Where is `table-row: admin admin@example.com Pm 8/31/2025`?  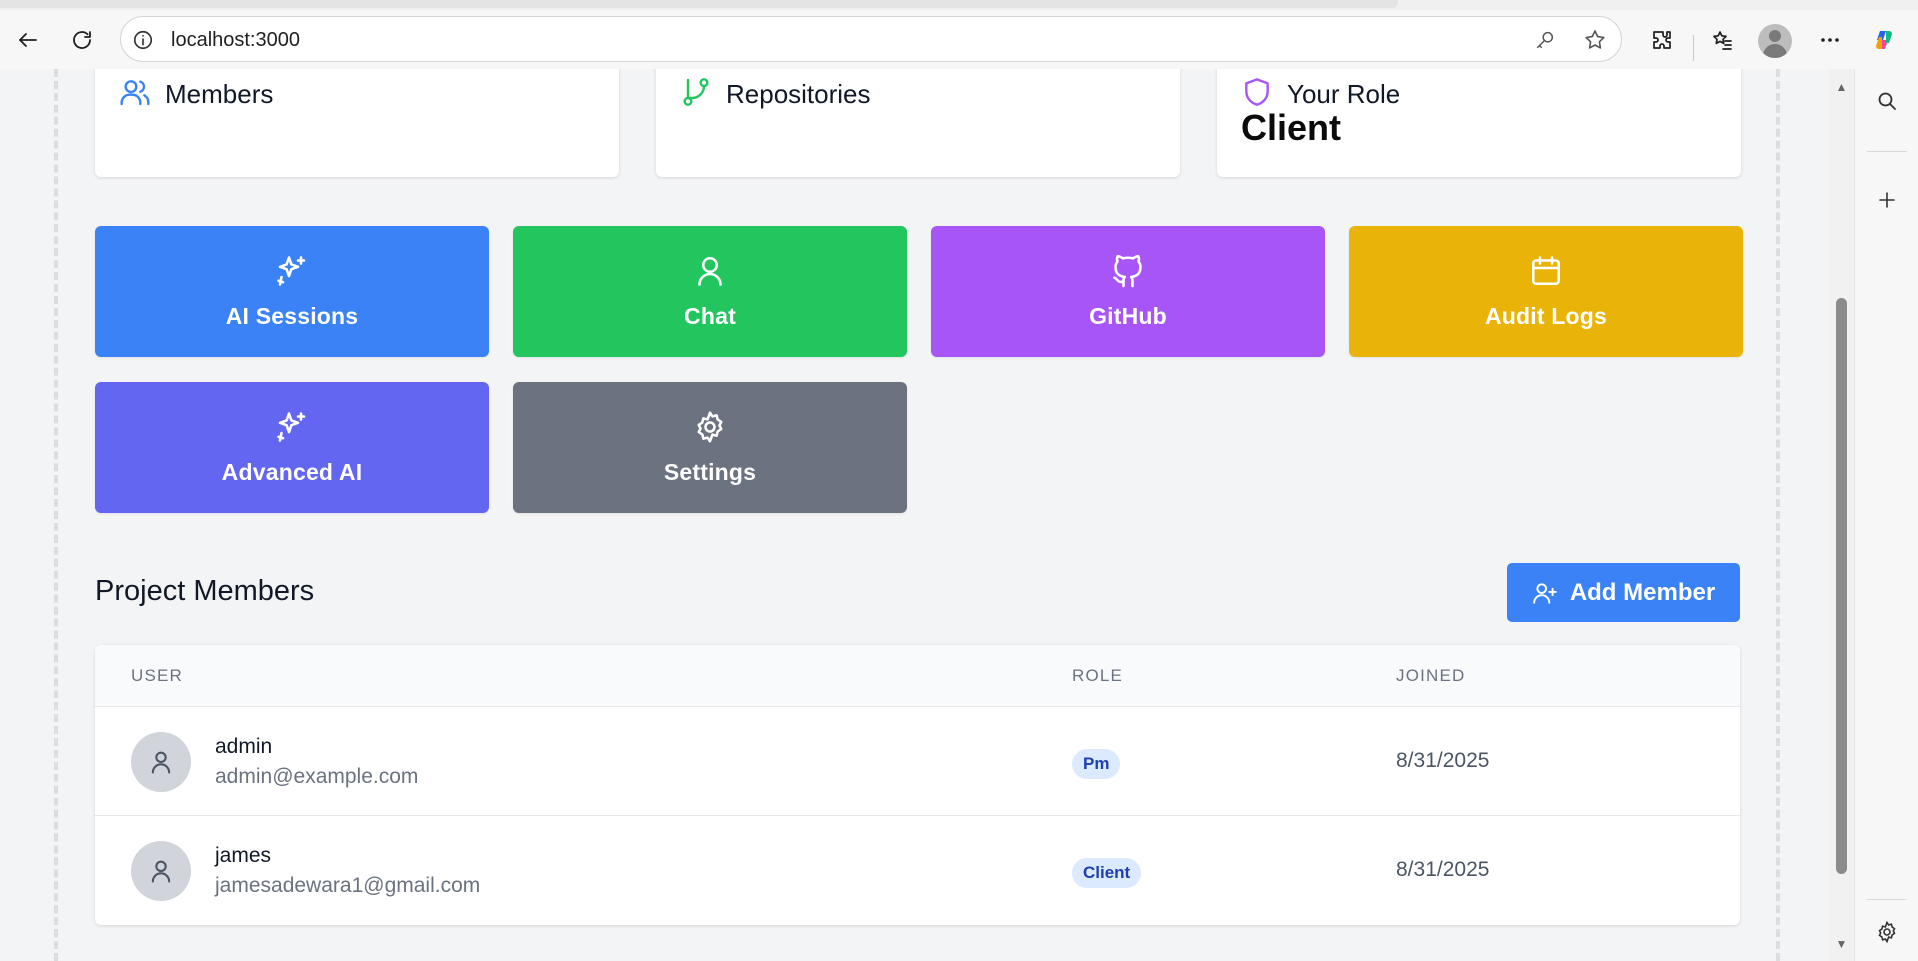 table-row: admin admin@example.com Pm 8/31/2025 is located at coordinates (917, 761).